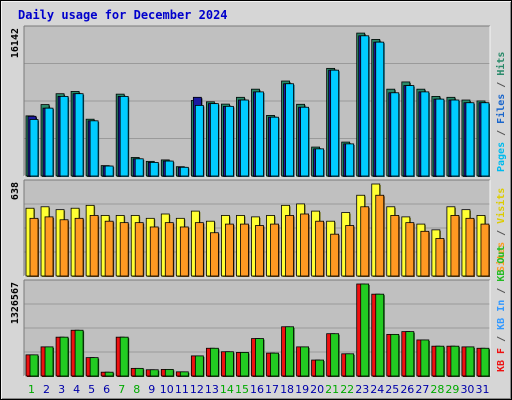  Describe the element at coordinates (452, 389) in the screenshot. I see `day-label: 29` at that location.